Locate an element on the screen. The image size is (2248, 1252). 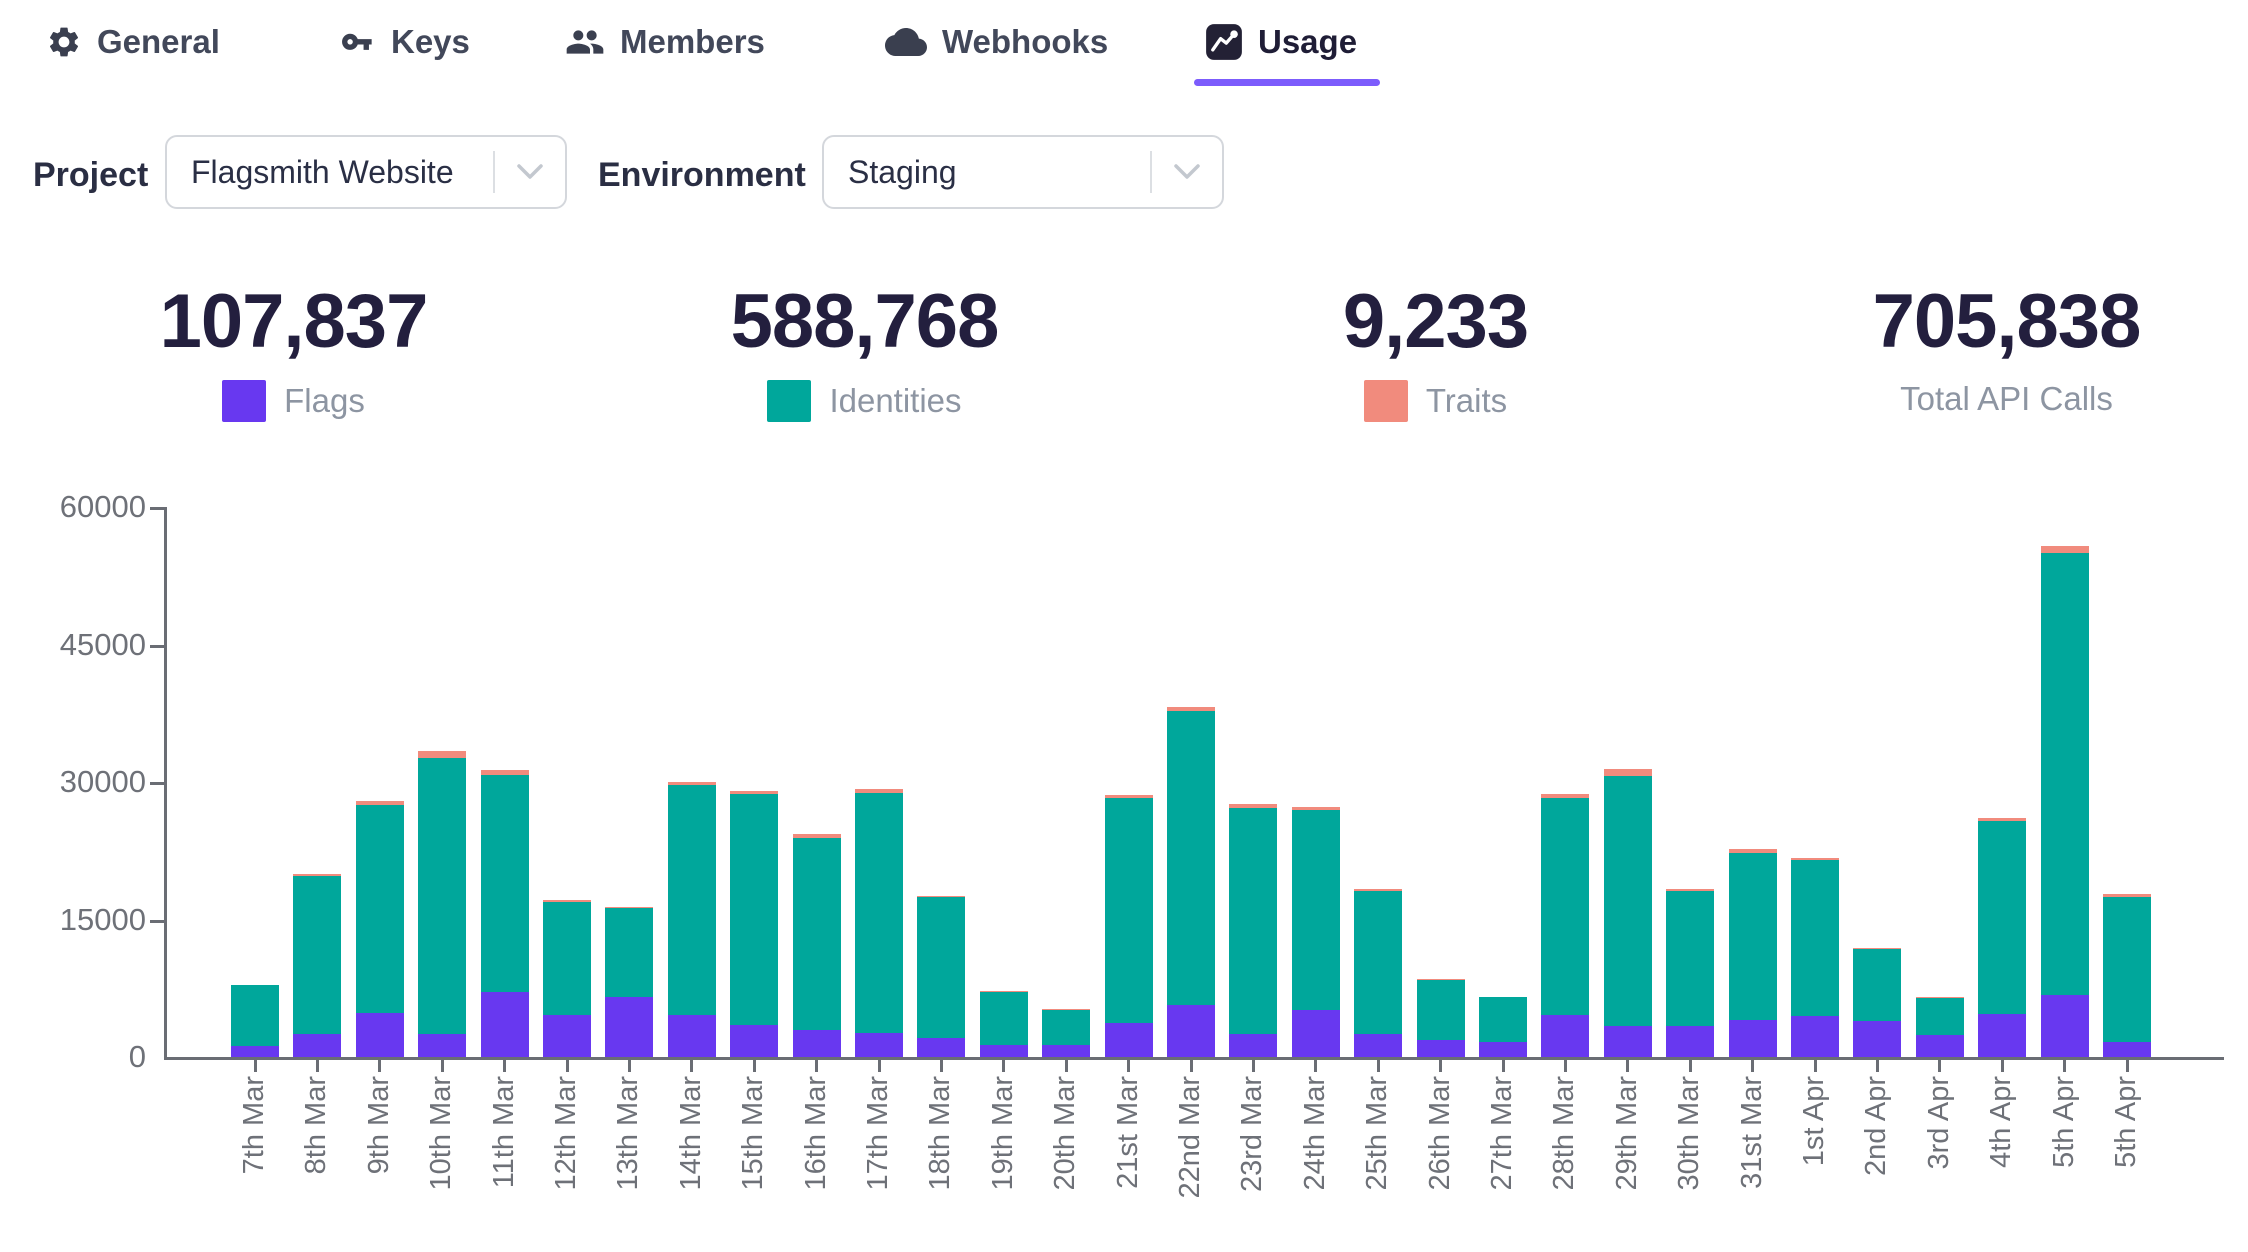
legend-swatch-traits is located at coordinates (1385, 400).